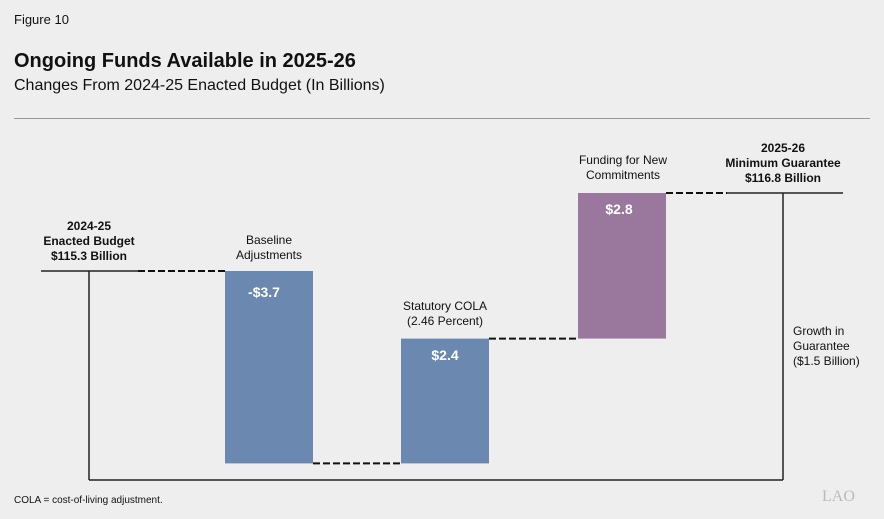 The image size is (884, 519). I want to click on step-label-line: Statutory COLA, so click(445, 306).